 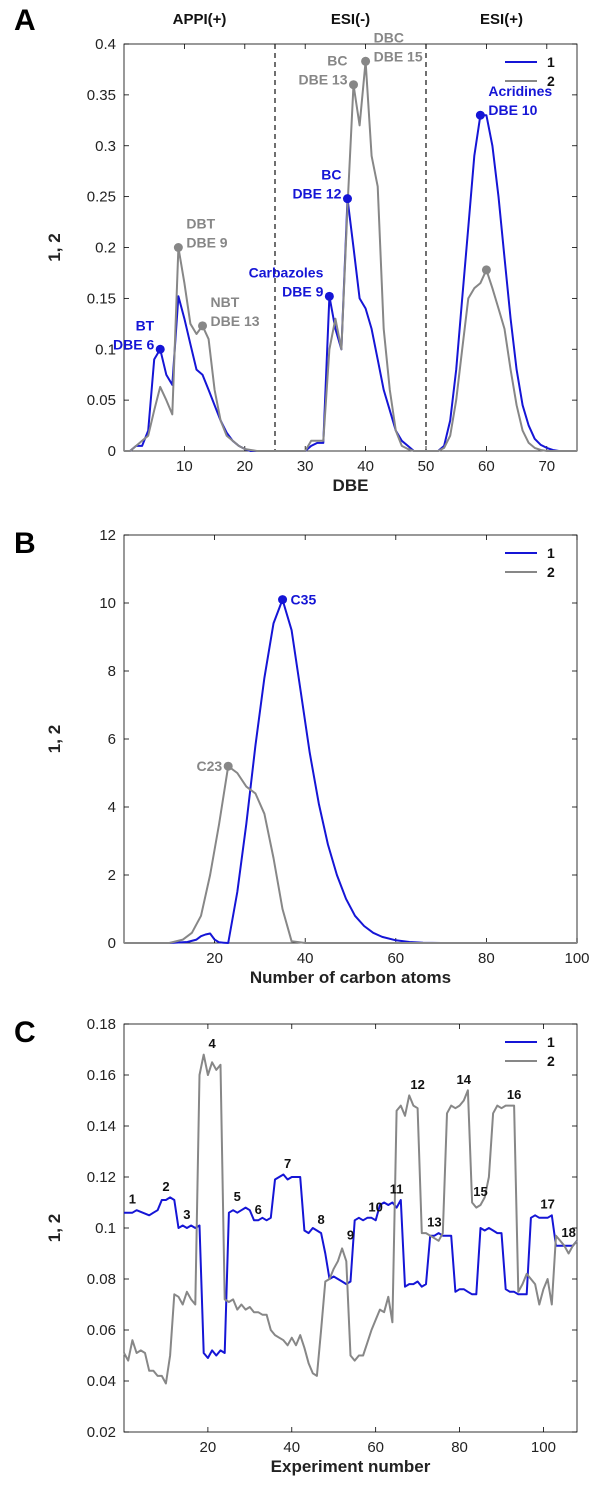 What do you see at coordinates (101, 95) in the screenshot?
I see `y-tick-label: 0.35` at bounding box center [101, 95].